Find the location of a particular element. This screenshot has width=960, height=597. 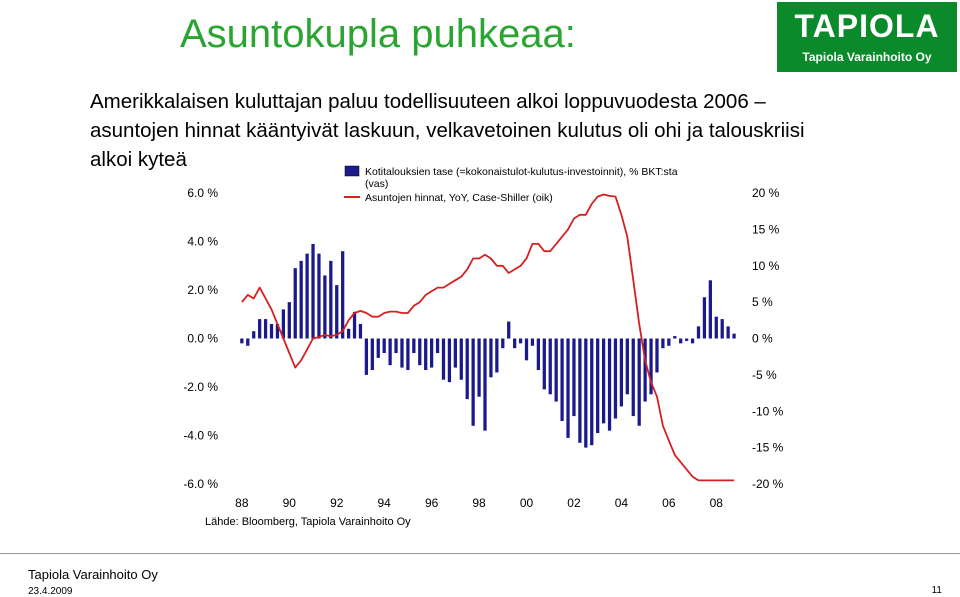

x-axis-tick-label: 88 is located at coordinates (242, 503).